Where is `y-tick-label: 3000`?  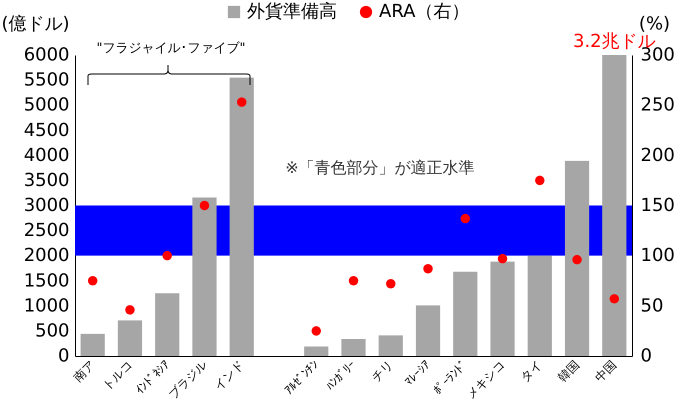
y-tick-label: 3000 is located at coordinates (47, 205).